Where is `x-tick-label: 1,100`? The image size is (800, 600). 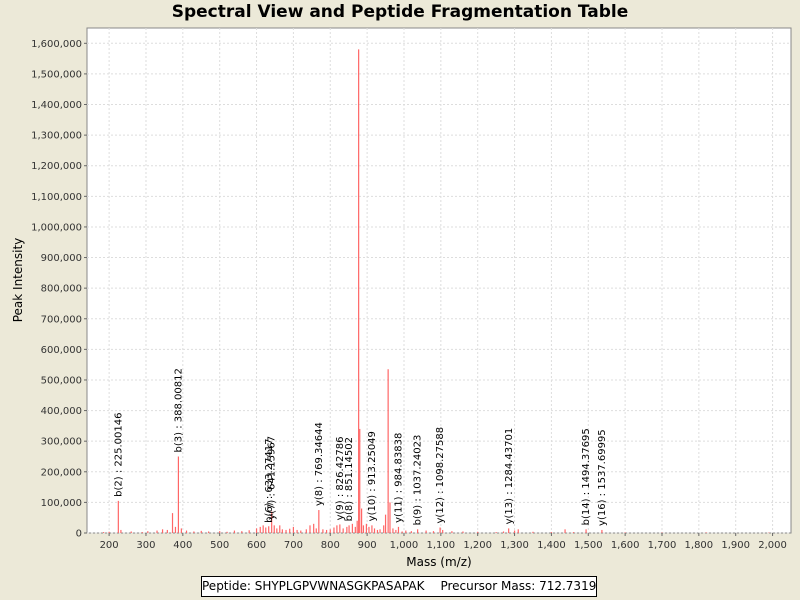
x-tick-label: 1,100 is located at coordinates (441, 545).